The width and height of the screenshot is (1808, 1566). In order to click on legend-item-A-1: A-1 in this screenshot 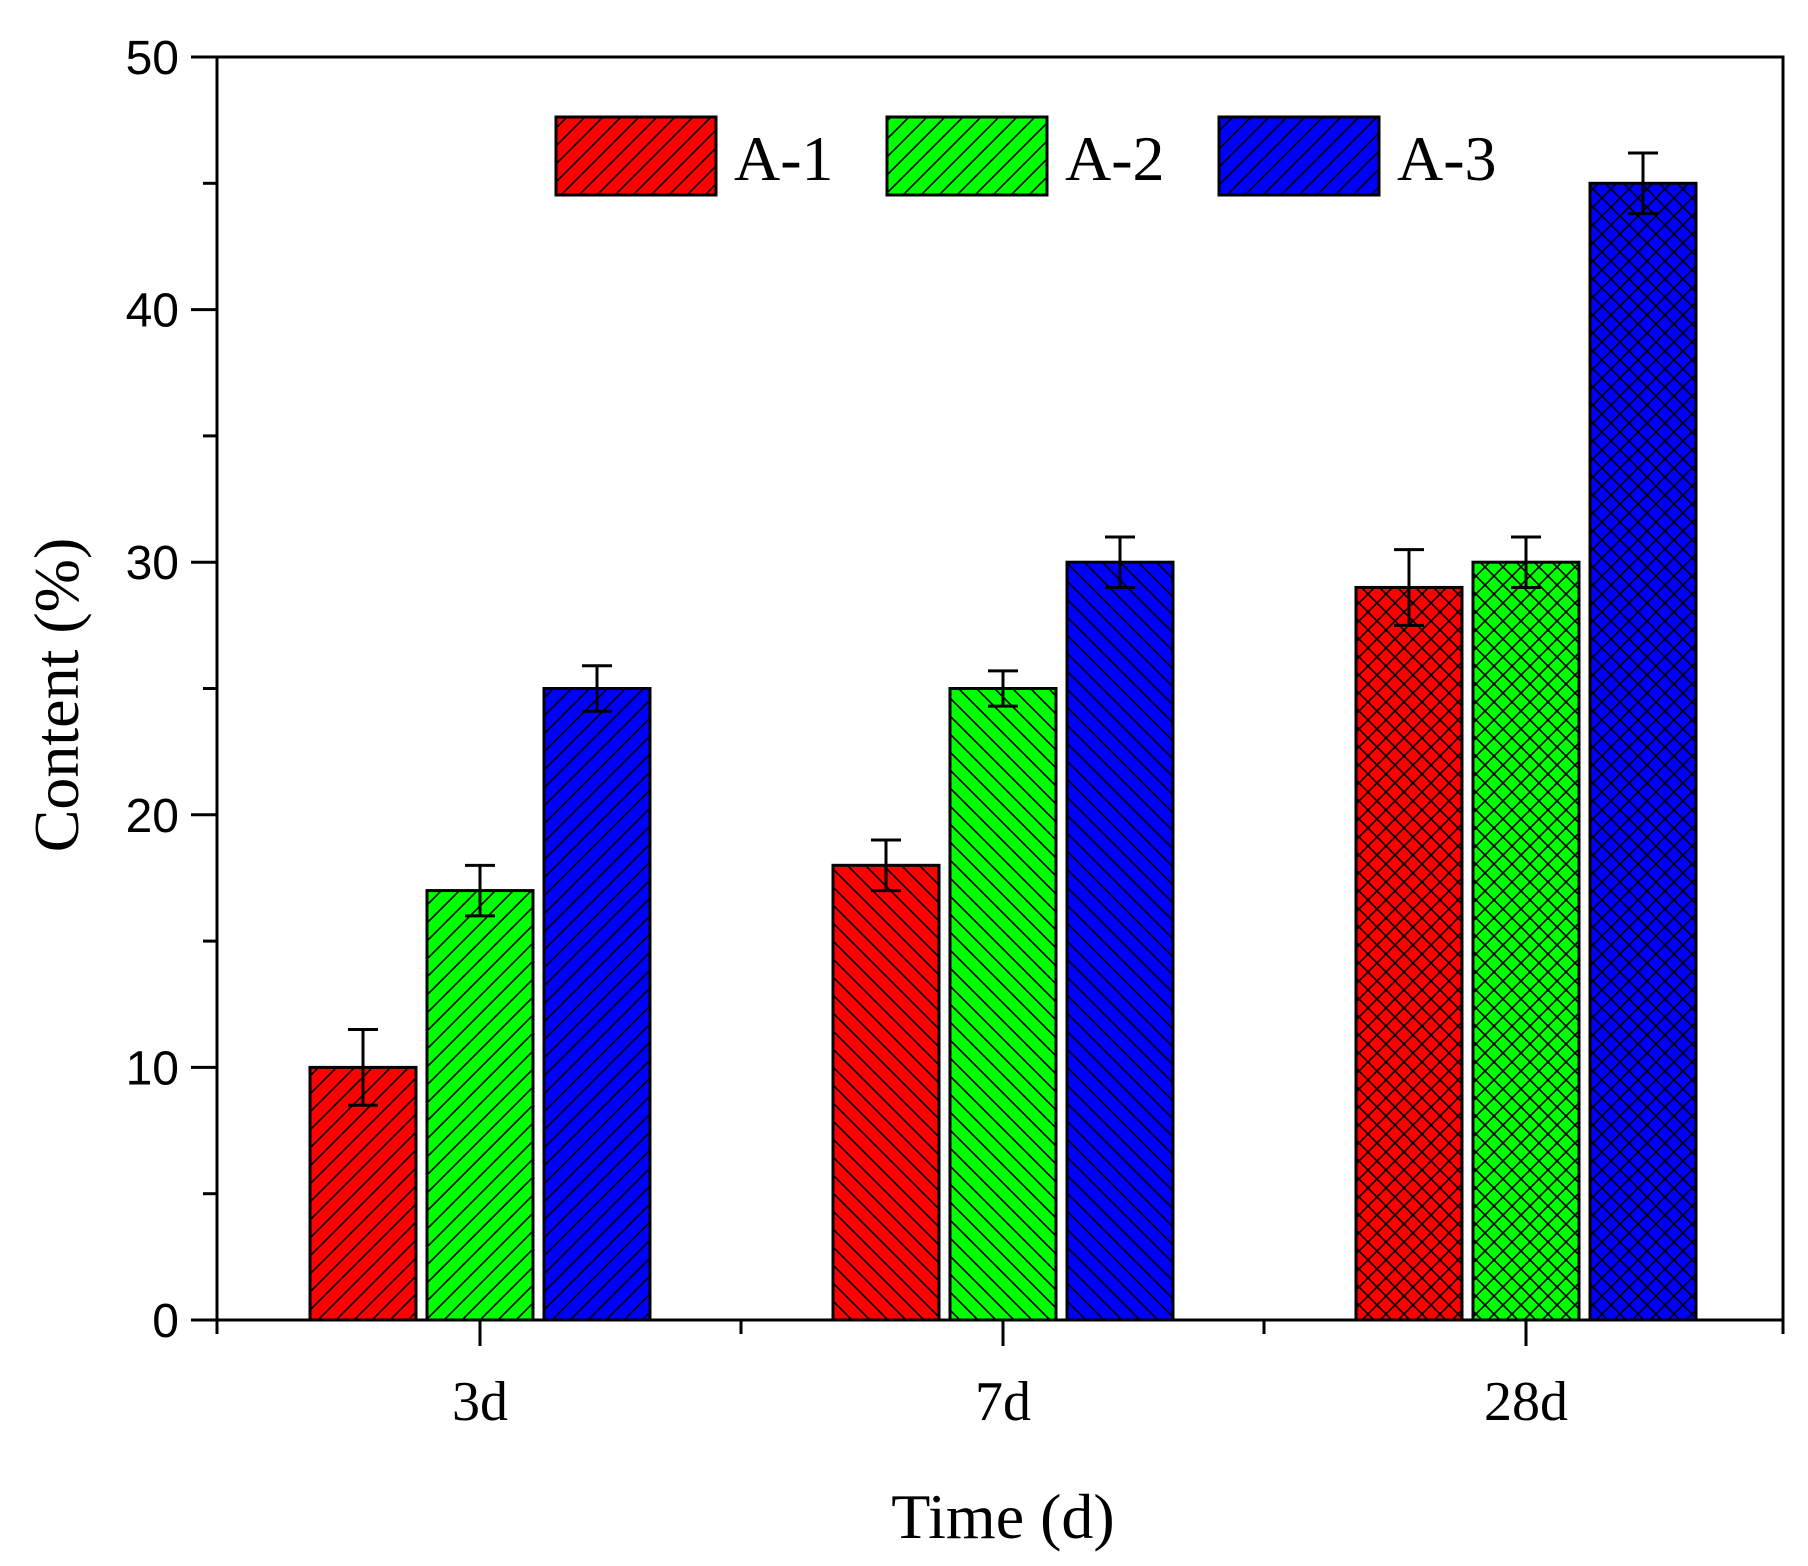, I will do `click(694, 156)`.